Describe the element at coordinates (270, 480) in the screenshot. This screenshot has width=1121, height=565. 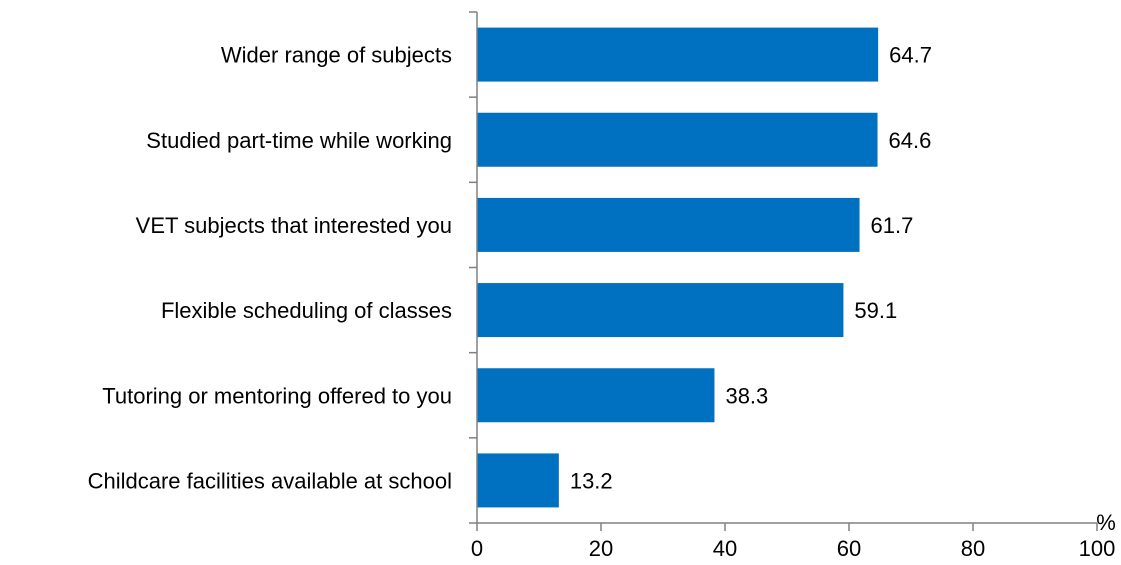
I see `category-label: Childcare facilities available at school` at that location.